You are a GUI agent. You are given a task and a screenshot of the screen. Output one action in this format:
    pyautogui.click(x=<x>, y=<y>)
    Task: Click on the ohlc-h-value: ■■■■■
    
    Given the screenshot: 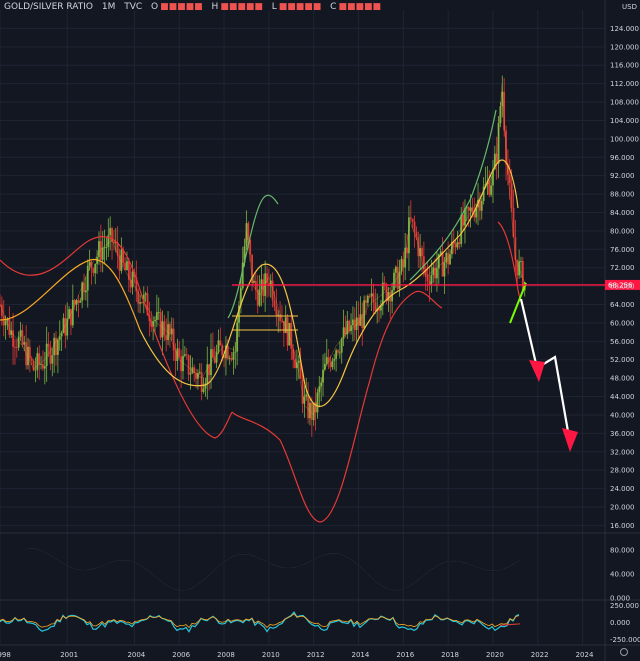 What is the action you would take?
    pyautogui.click(x=241, y=7)
    